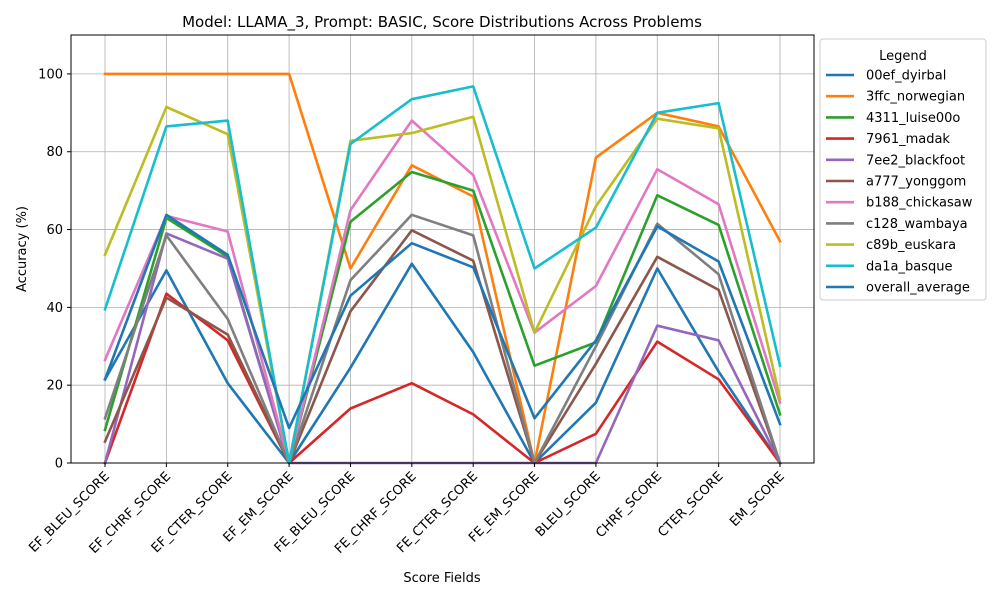 The height and width of the screenshot is (600, 1000). What do you see at coordinates (915, 97) in the screenshot?
I see `legend-label: 3ffc_norwegian` at bounding box center [915, 97].